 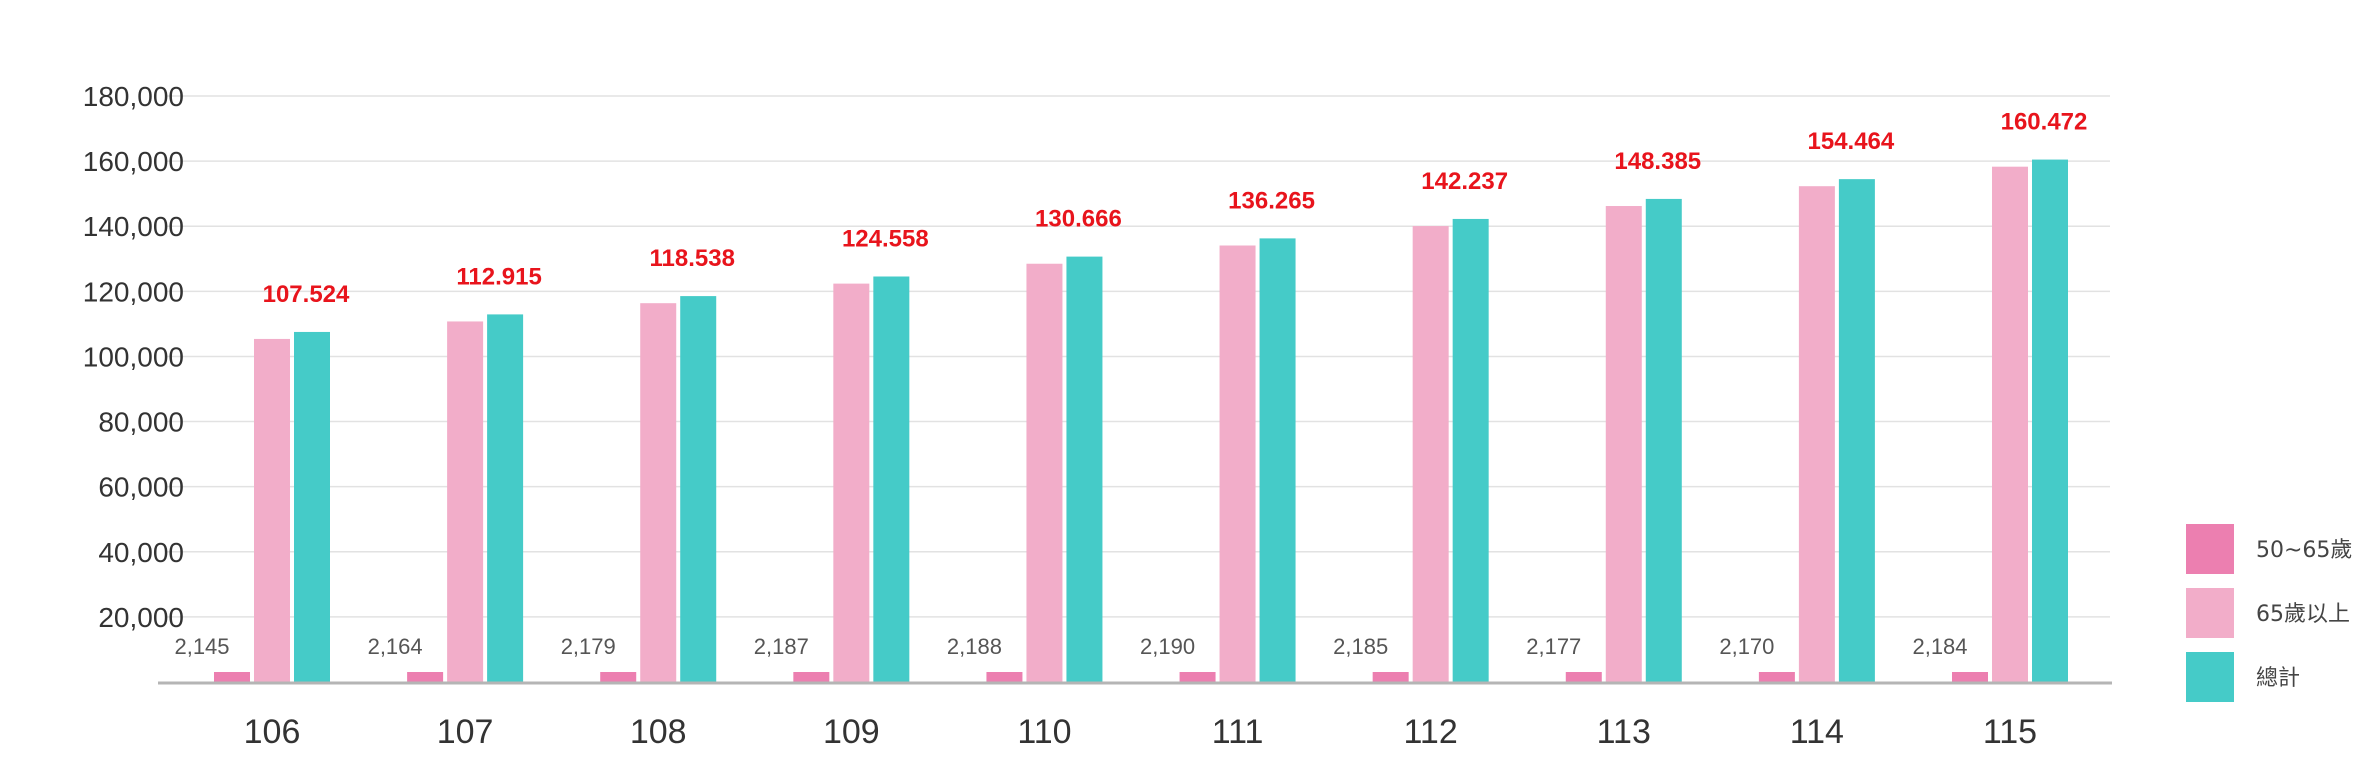 I want to click on data-label-small: 2,184, so click(x=1939, y=646).